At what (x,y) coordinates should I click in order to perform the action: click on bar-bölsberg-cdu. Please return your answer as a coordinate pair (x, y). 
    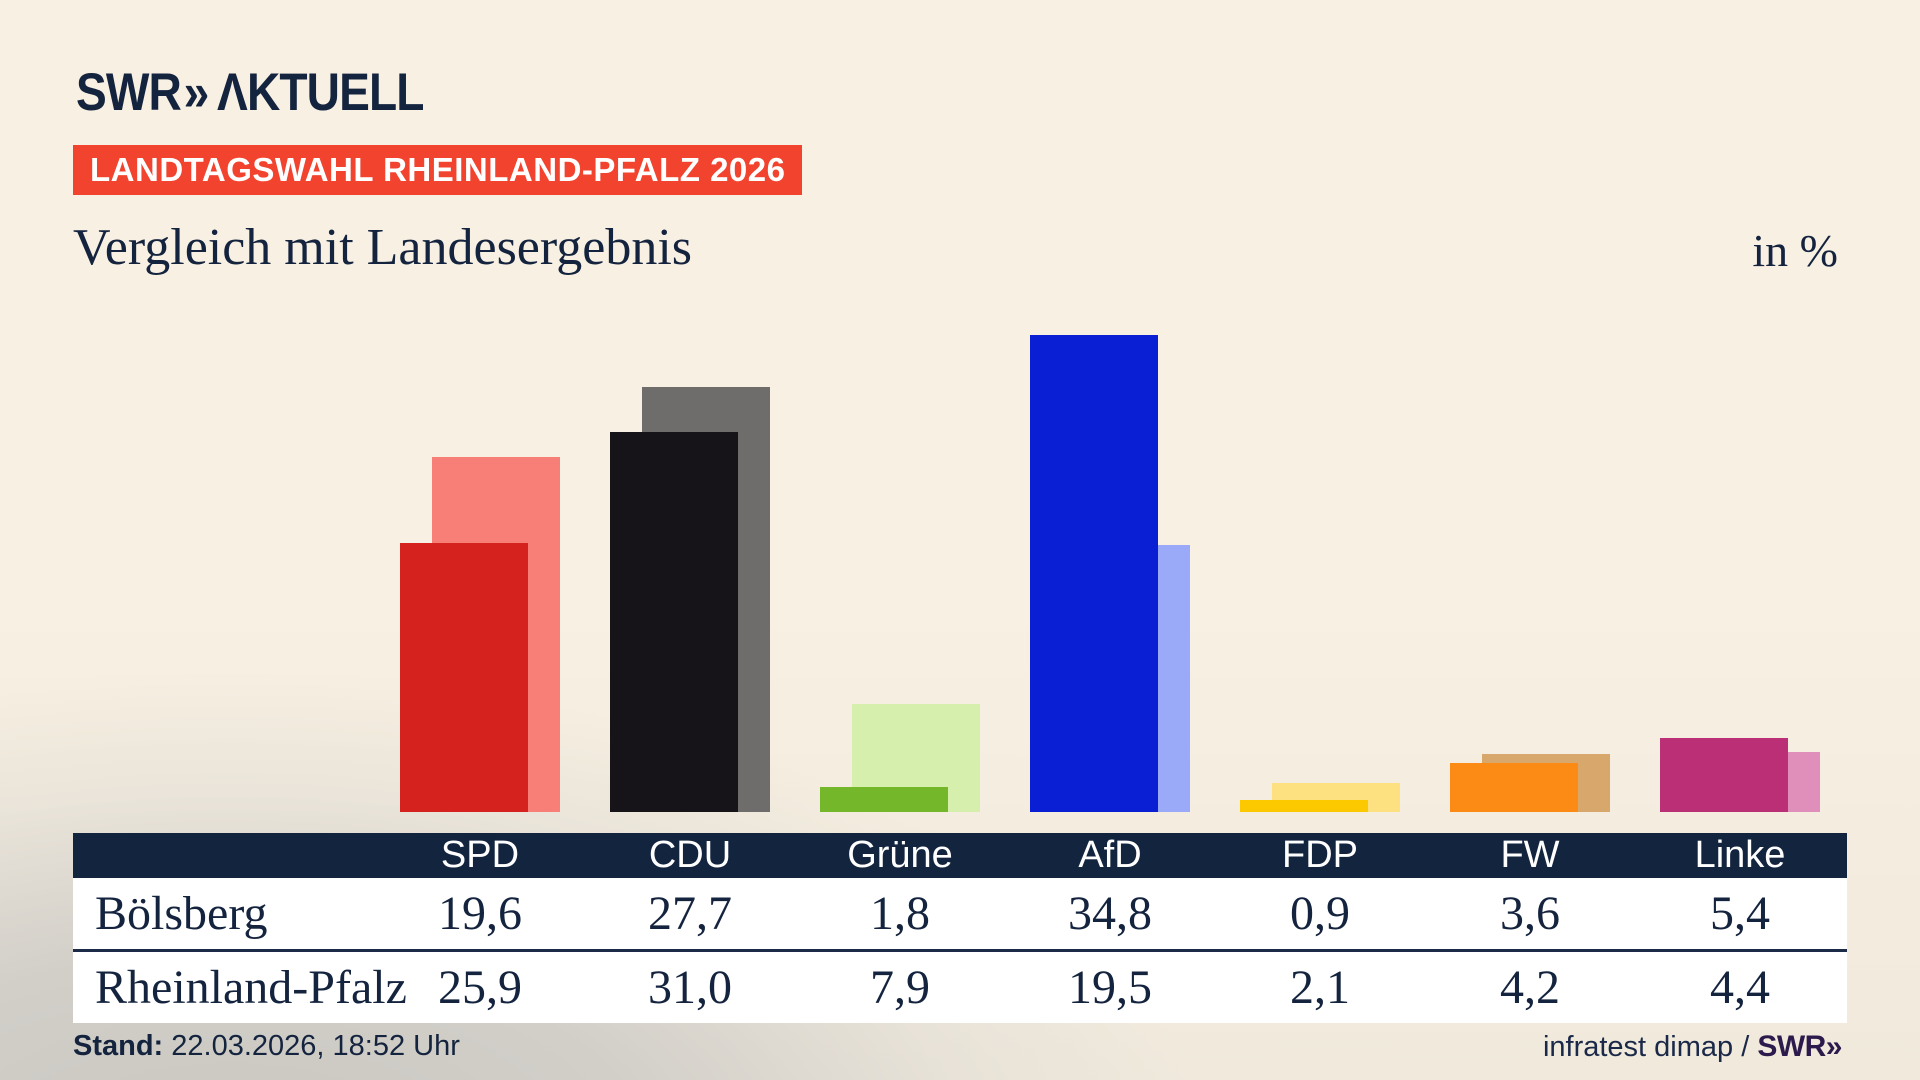
    Looking at the image, I should click on (674, 622).